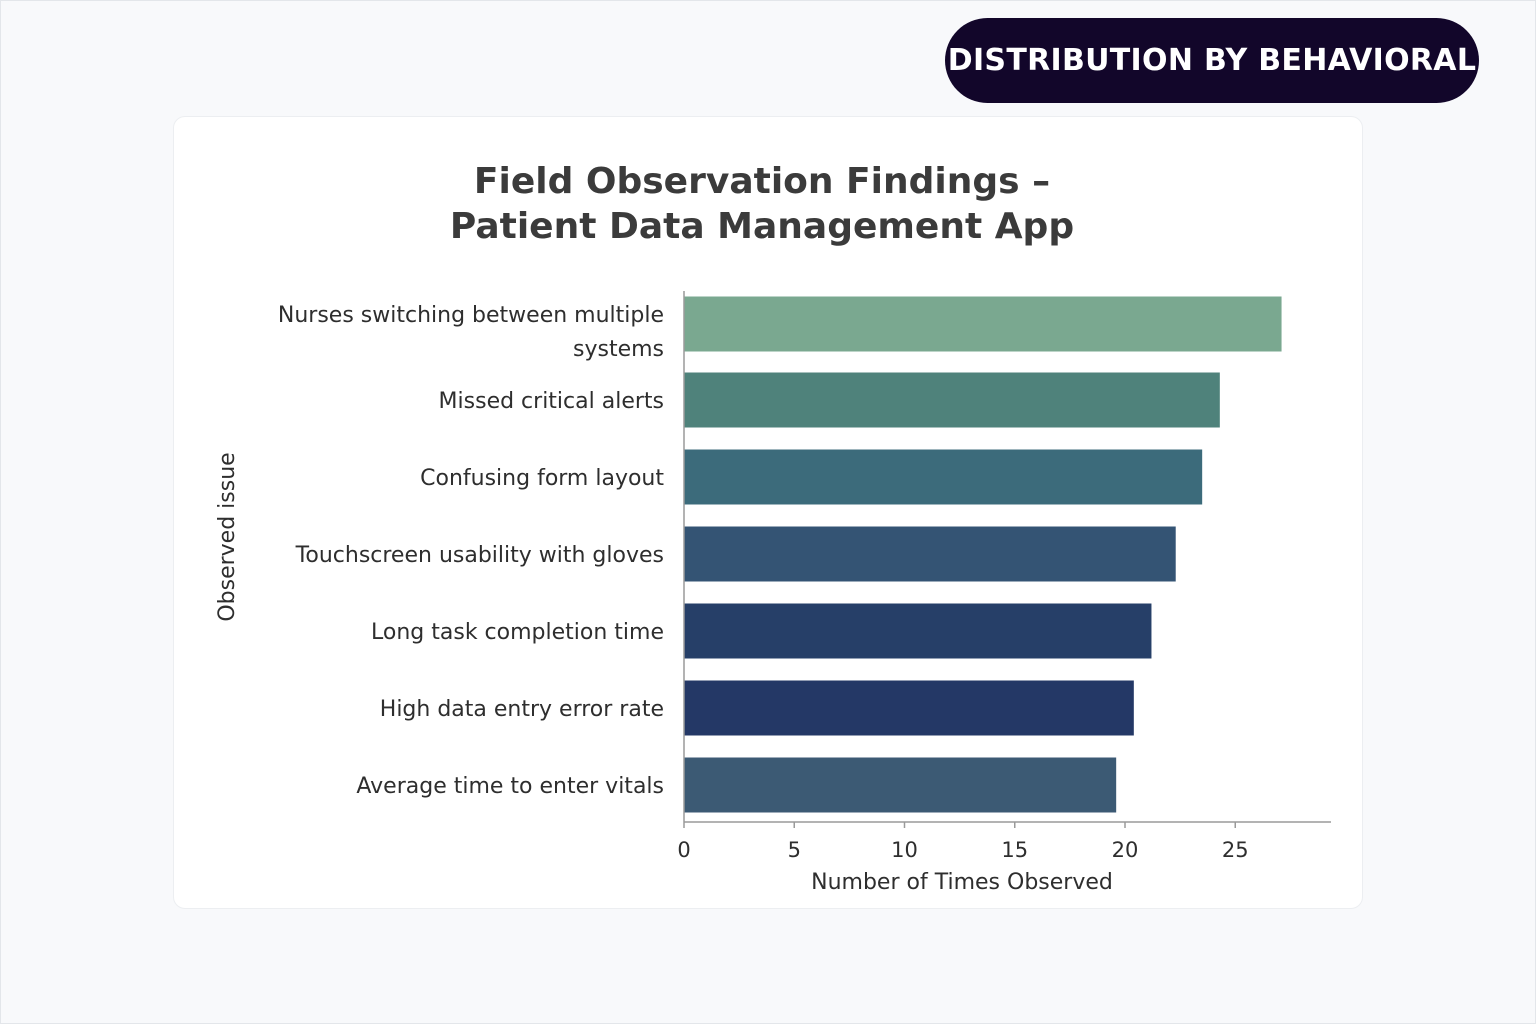 This screenshot has width=1536, height=1024. Describe the element at coordinates (794, 850) in the screenshot. I see `x-tick-label: 5` at that location.